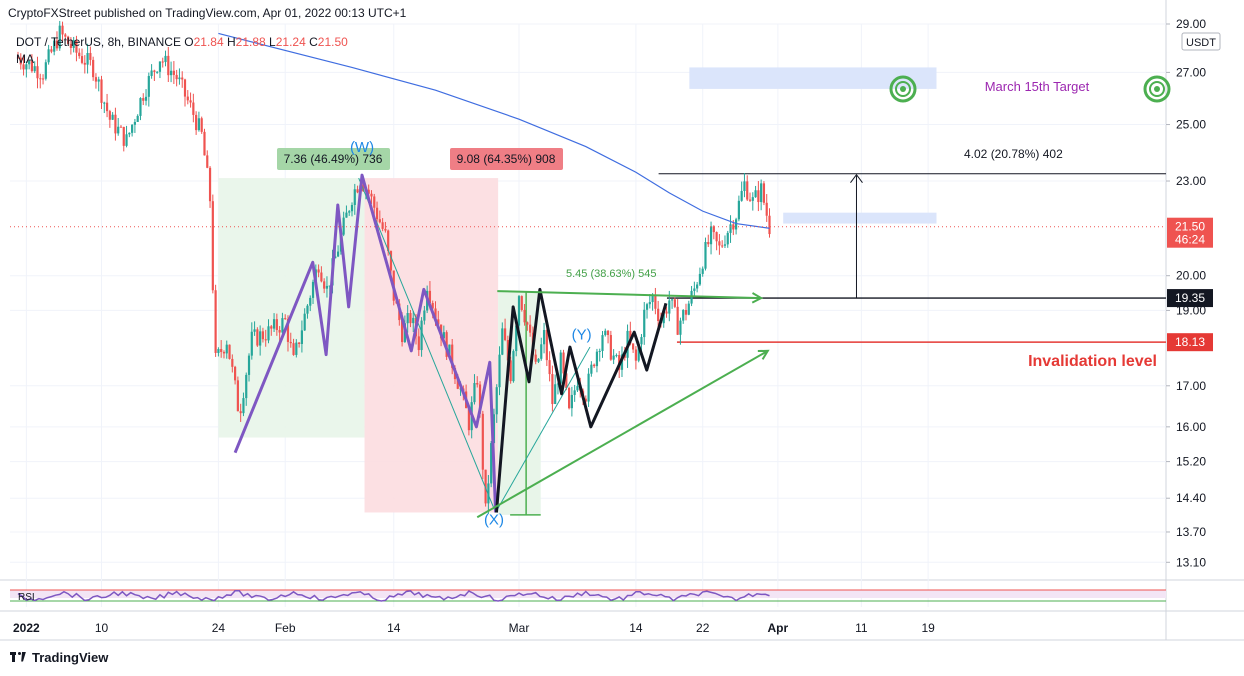 The image size is (1244, 676). I want to click on green-trendline-arrow, so click(757, 298).